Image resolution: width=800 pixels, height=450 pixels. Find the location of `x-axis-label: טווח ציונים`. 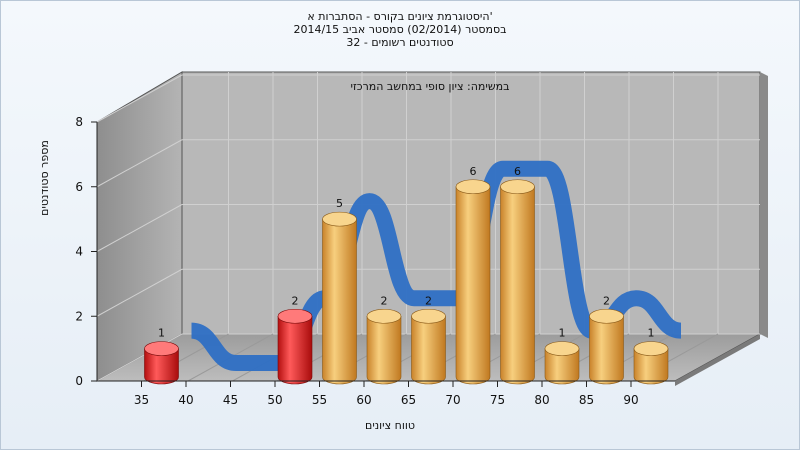

x-axis-label: טווח ציונים is located at coordinates (390, 425).